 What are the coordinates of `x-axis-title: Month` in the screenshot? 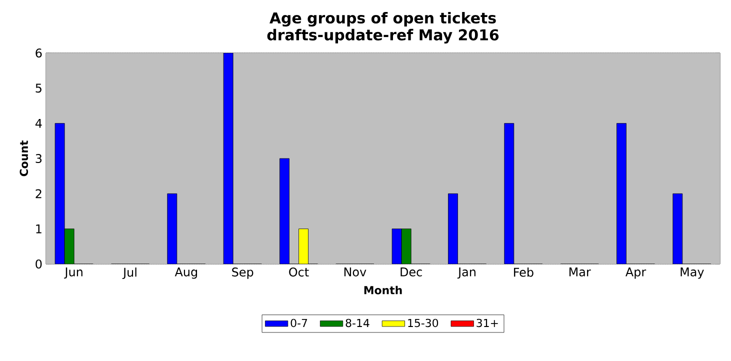 It's located at (383, 290).